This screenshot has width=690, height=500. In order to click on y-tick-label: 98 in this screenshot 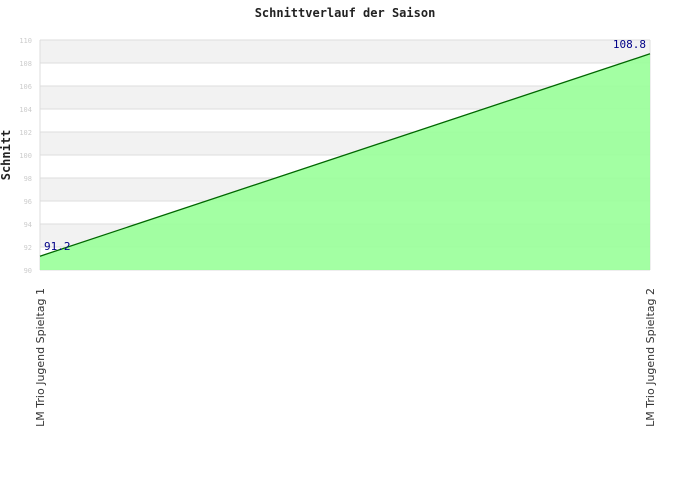, I will do `click(28, 179)`.